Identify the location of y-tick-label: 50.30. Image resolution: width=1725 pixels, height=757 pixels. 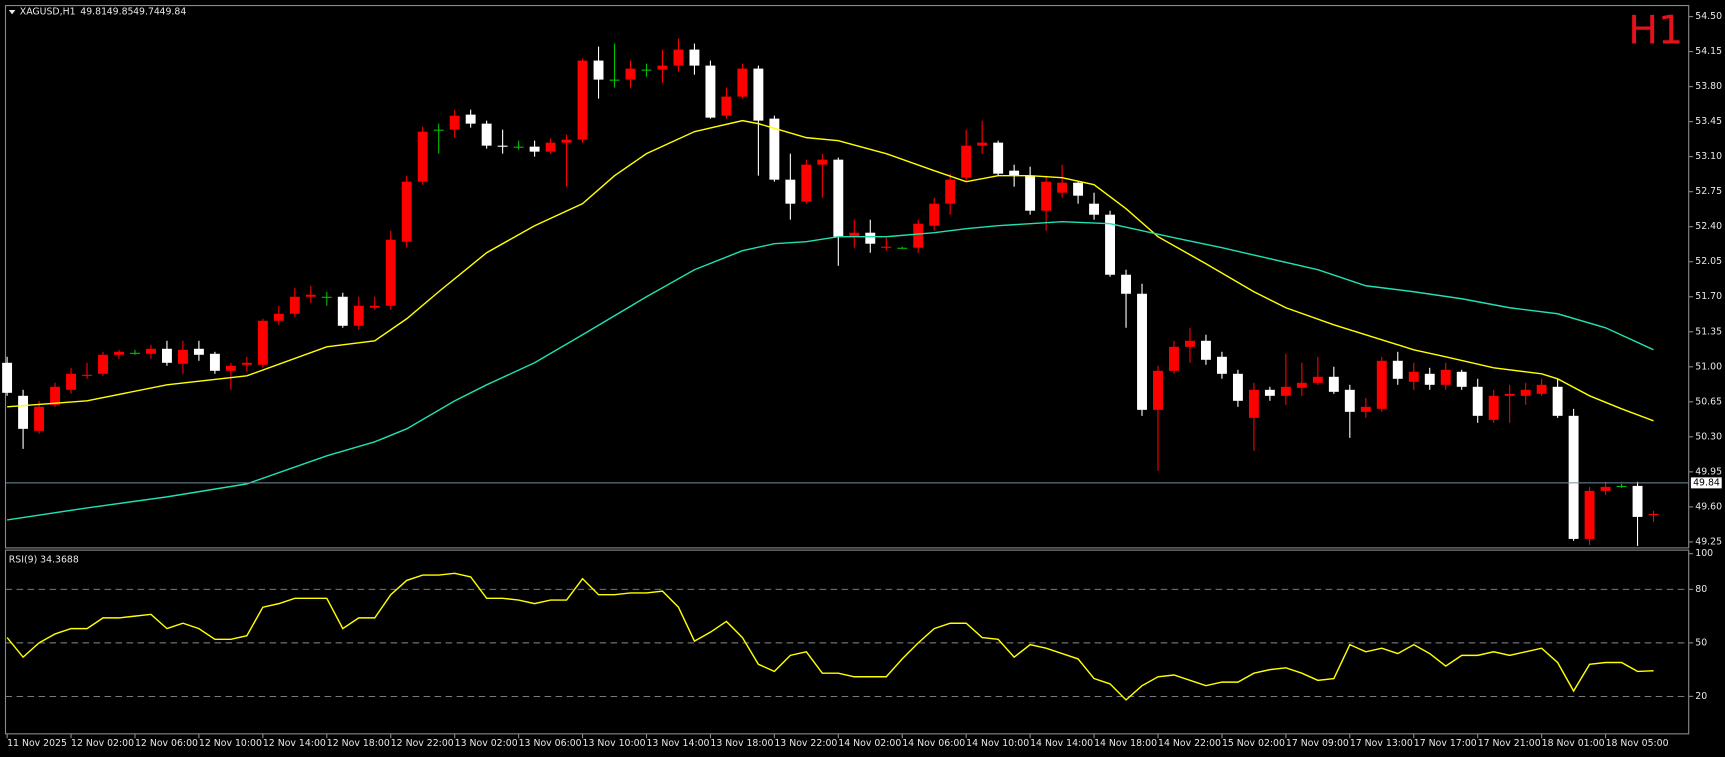
(1708, 436).